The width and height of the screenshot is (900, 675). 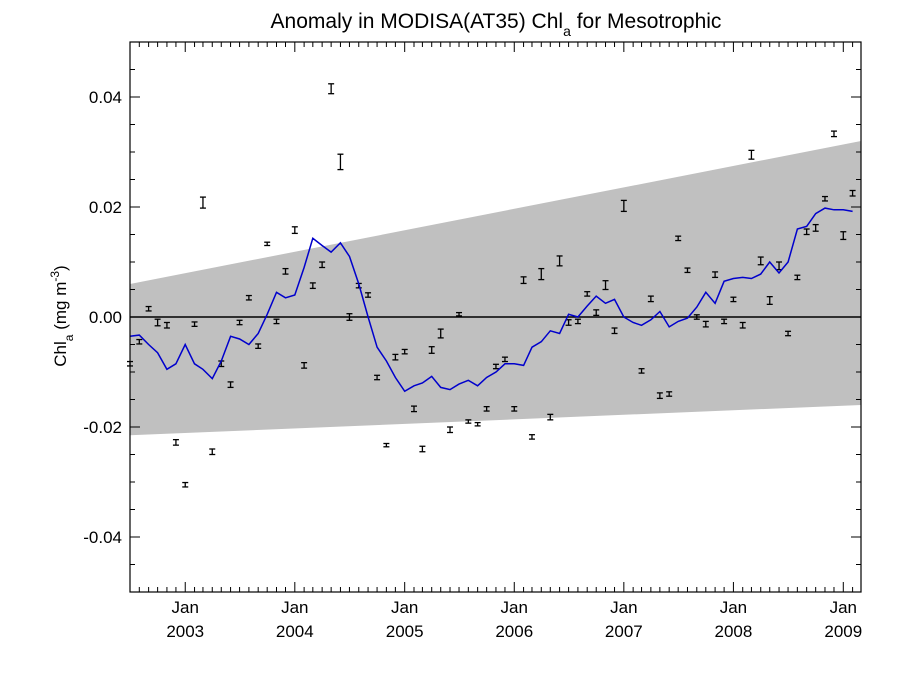 What do you see at coordinates (295, 631) in the screenshot?
I see `x-tick-label-year: 2004` at bounding box center [295, 631].